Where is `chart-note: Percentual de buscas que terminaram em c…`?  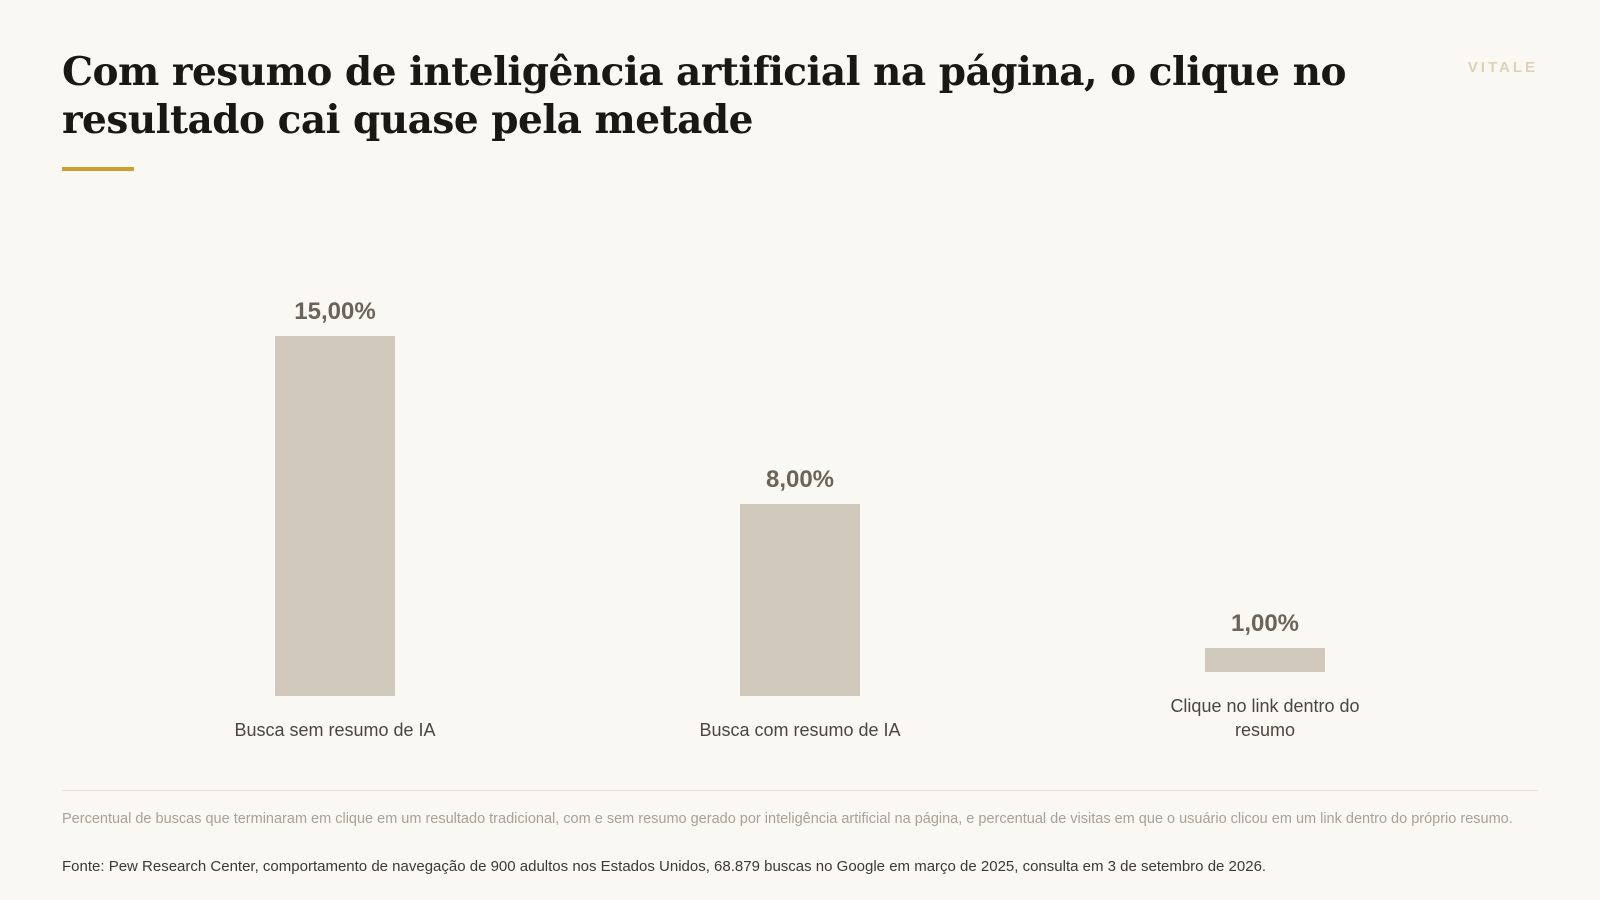 chart-note: Percentual de buscas que terminaram em c… is located at coordinates (787, 819).